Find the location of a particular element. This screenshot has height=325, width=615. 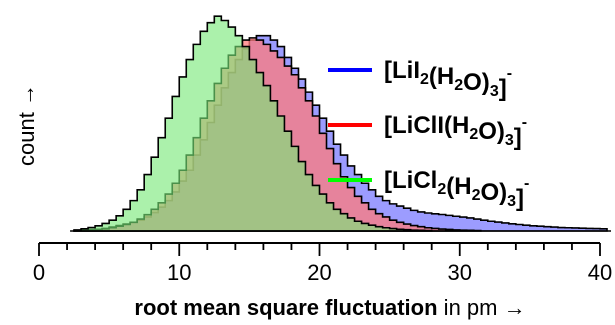

x-axis-title: root mean square fluctuation in pm → is located at coordinates (329, 307).